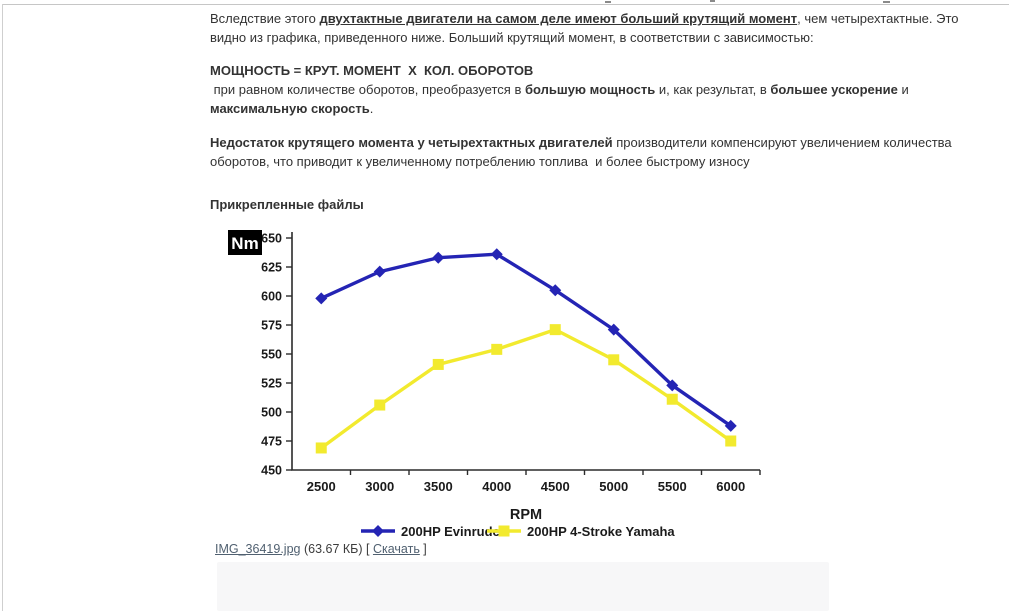 Image resolution: width=1009 pixels, height=611 pixels. What do you see at coordinates (271, 413) in the screenshot?
I see `y-tick-label: 500` at bounding box center [271, 413].